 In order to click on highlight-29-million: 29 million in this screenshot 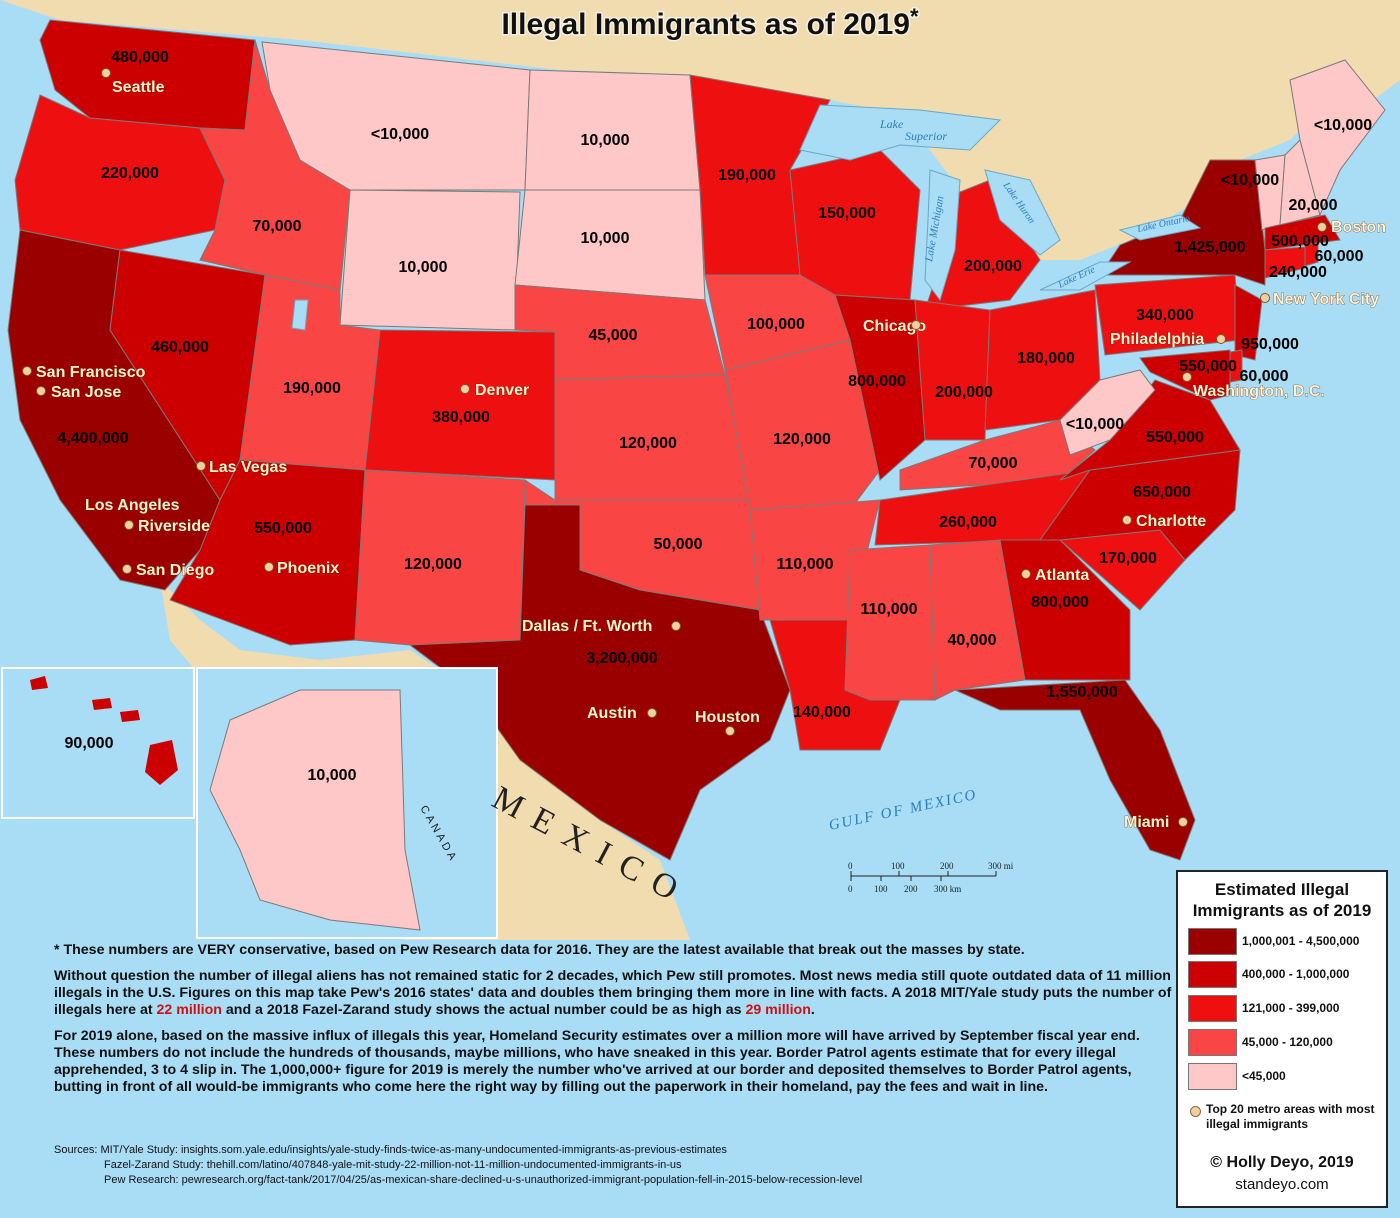, I will do `click(778, 1010)`.